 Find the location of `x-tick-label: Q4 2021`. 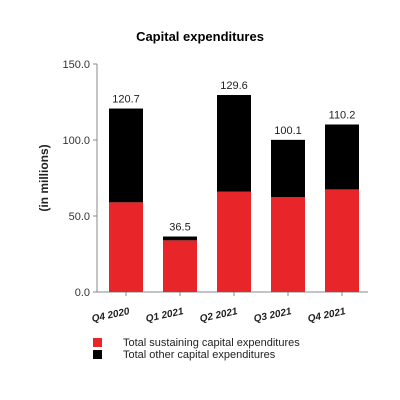

x-tick-label: Q4 2021 is located at coordinates (327, 315).